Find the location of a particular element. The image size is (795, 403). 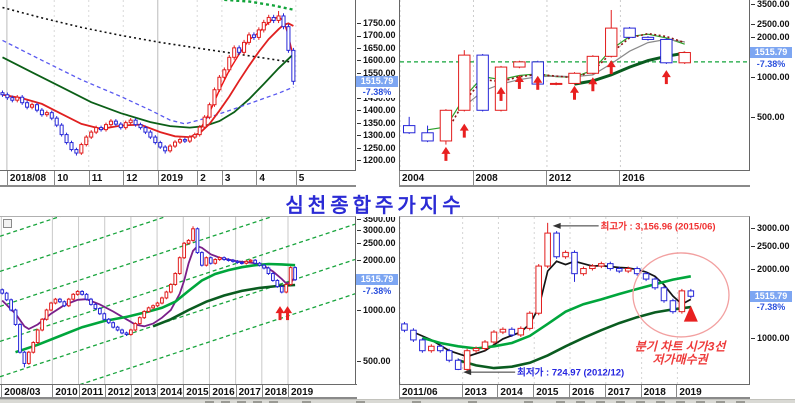

y-tick-label: 1700.00 is located at coordinates (376, 35).